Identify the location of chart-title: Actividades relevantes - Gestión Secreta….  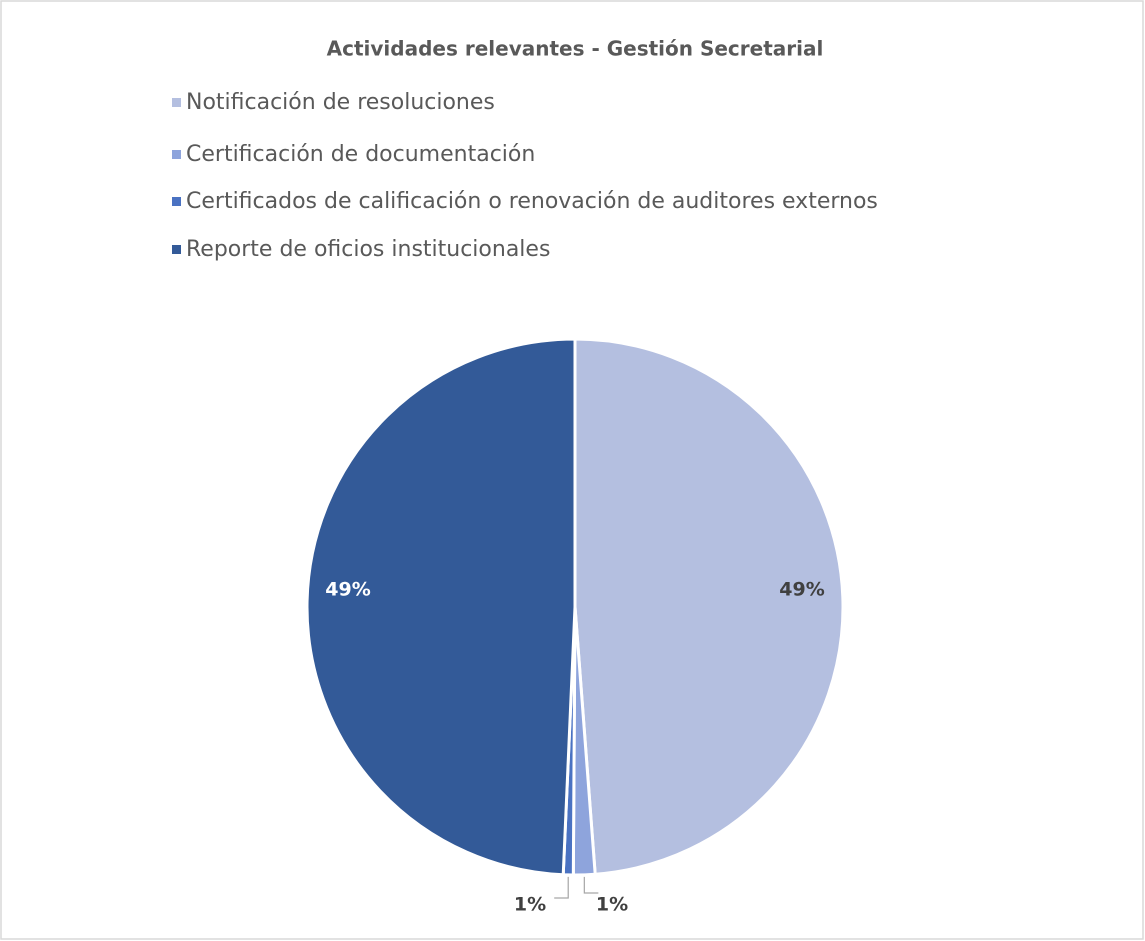
(575, 49).